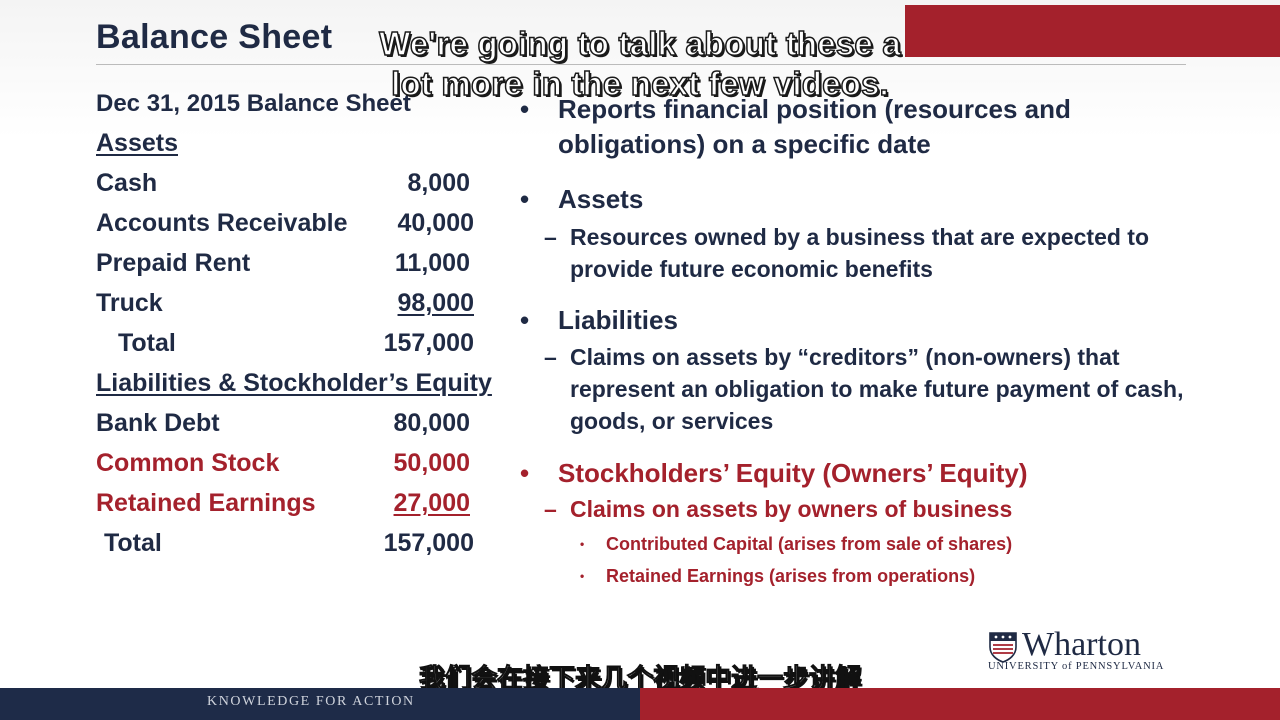 The image size is (1280, 720). What do you see at coordinates (206, 503) in the screenshot?
I see `row-label: Retained Earnings` at bounding box center [206, 503].